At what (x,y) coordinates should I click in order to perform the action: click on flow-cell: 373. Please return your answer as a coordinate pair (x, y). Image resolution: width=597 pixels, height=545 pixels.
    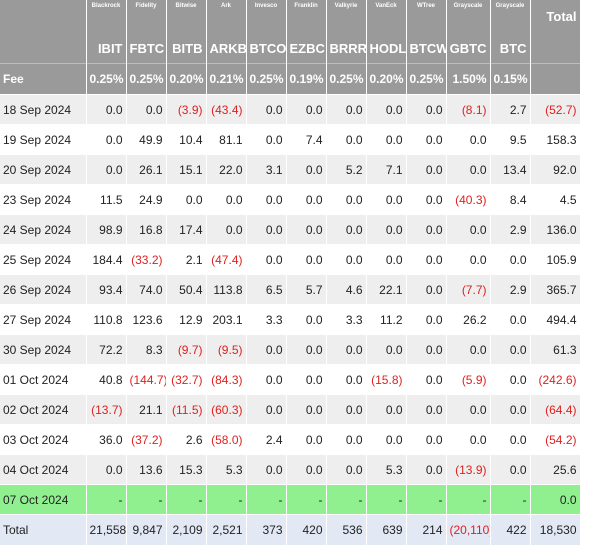
    Looking at the image, I should click on (266, 530).